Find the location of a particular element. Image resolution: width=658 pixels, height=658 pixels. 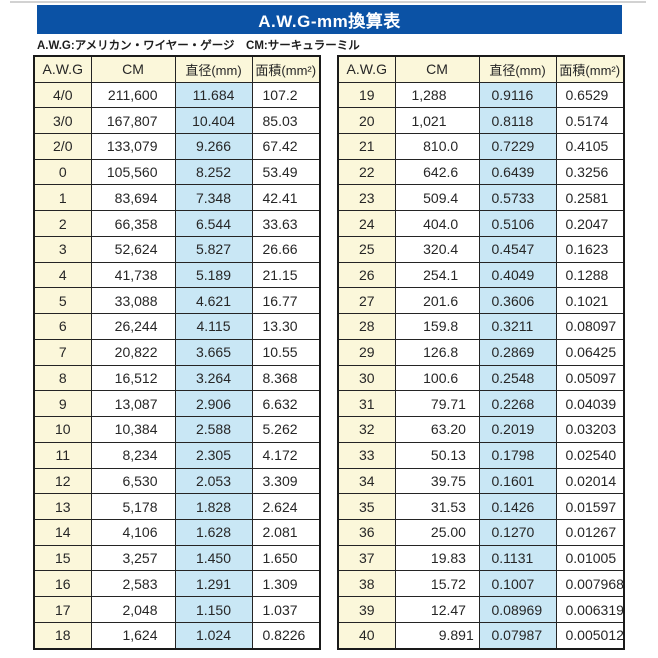

cm-cell: 41,738 is located at coordinates (133, 275).